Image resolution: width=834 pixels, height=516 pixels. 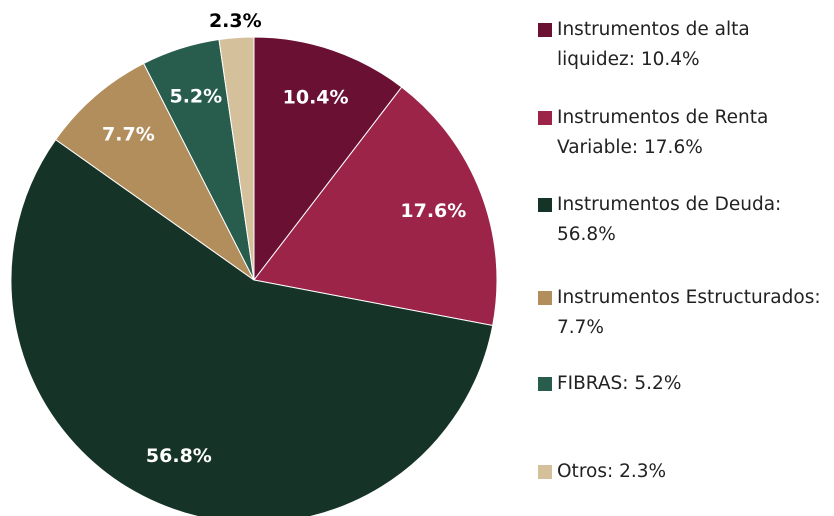 What do you see at coordinates (612, 471) in the screenshot?
I see `legend-label: Otros: 2.3%` at bounding box center [612, 471].